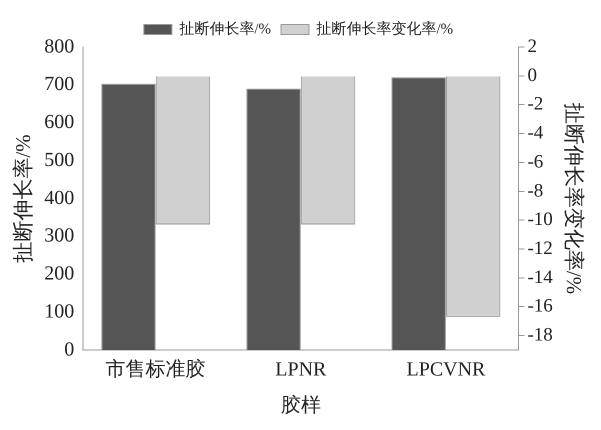  I want to click on y-tick-label: 800, so click(59, 46).